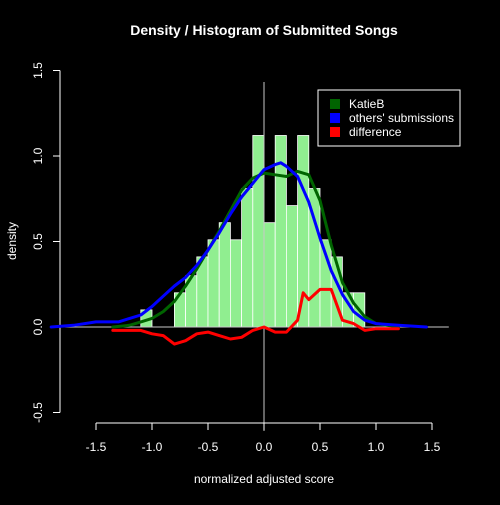 The width and height of the screenshot is (500, 505). I want to click on series-line-difference, so click(255, 316).